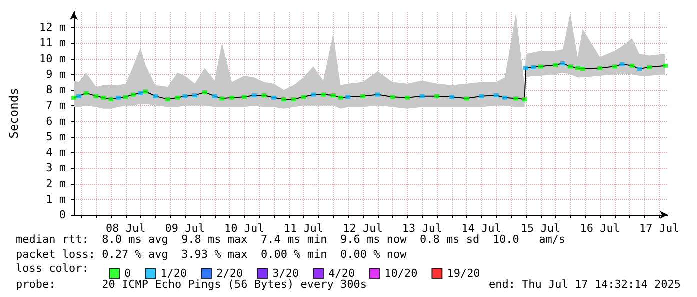 This screenshot has height=297, width=697. Describe the element at coordinates (230, 273) in the screenshot. I see `legend-label: 2/20` at that location.